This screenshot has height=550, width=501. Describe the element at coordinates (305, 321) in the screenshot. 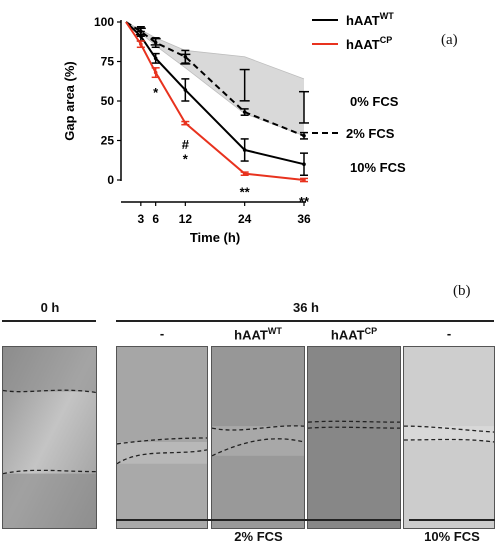

I see `time-36h-rule` at that location.